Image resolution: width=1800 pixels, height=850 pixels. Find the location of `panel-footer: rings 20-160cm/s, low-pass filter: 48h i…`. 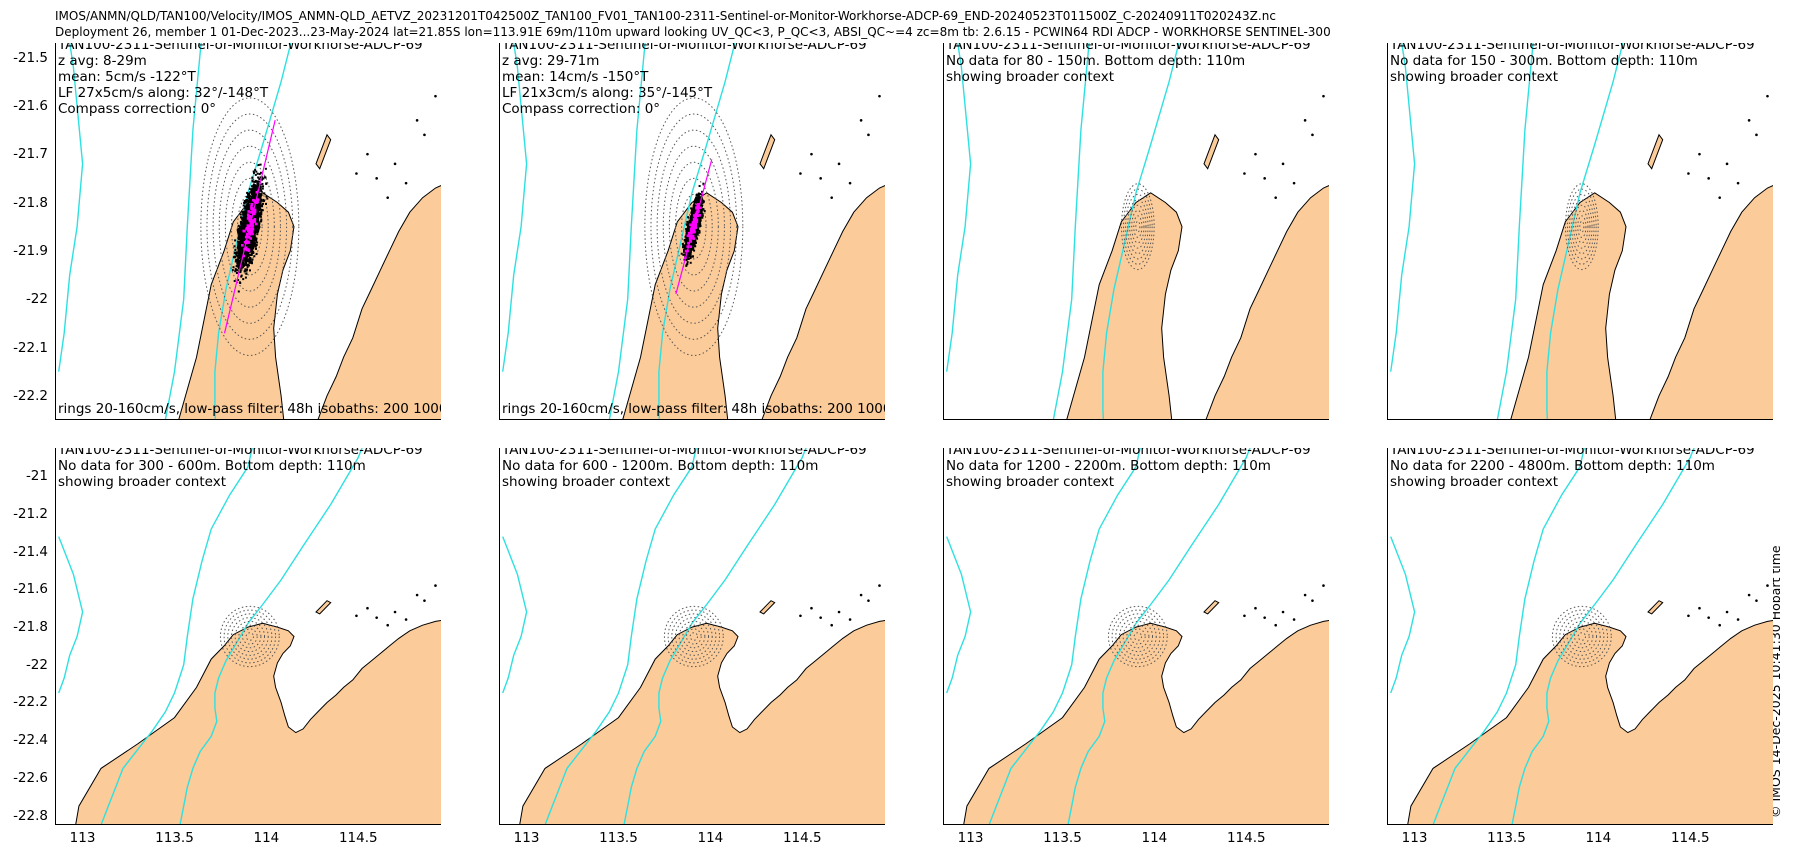

panel-footer: rings 20-160cm/s, low-pass filter: 48h i… is located at coordinates (249, 409).